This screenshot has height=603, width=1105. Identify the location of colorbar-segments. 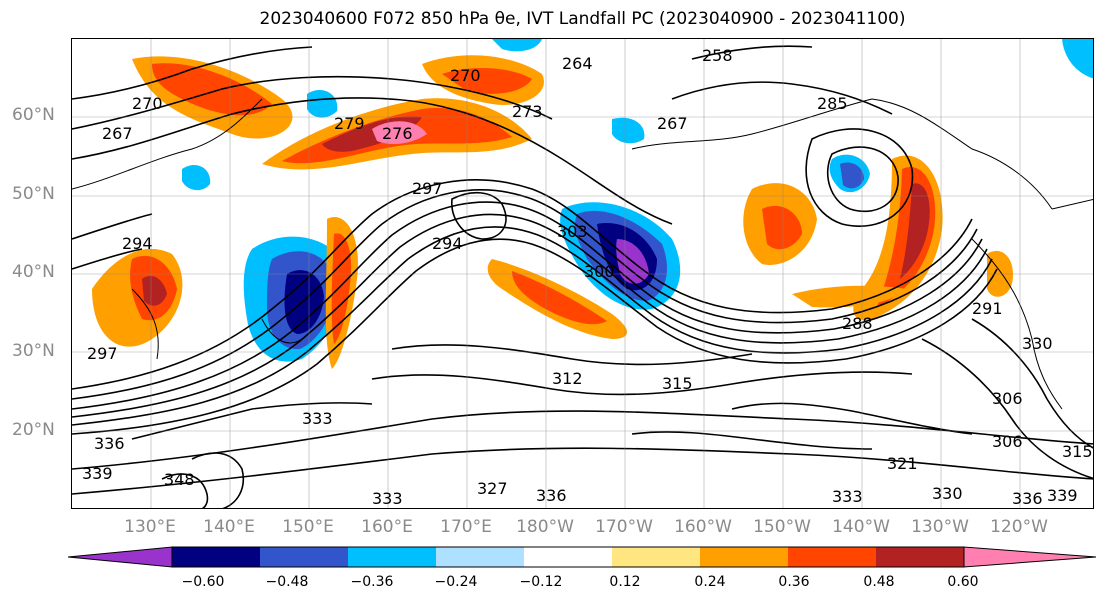
(568, 557).